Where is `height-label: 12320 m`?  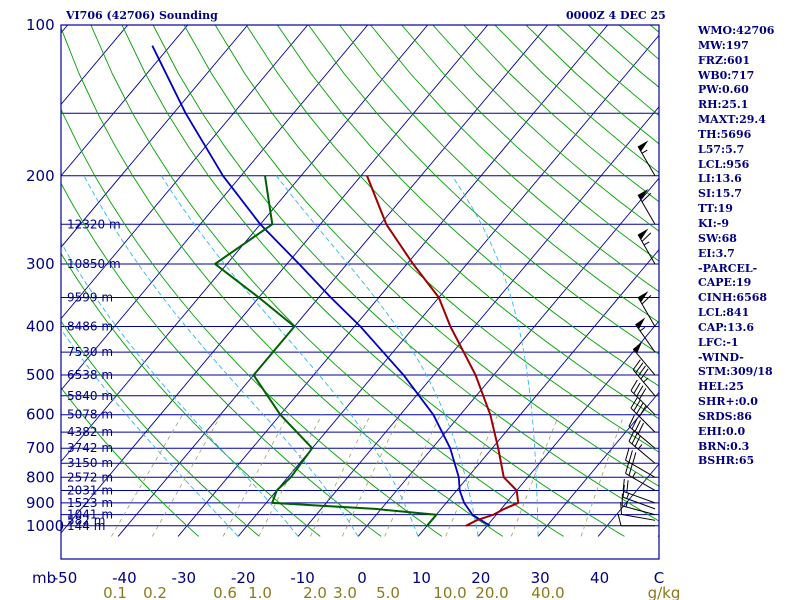
height-label: 12320 m is located at coordinates (94, 224).